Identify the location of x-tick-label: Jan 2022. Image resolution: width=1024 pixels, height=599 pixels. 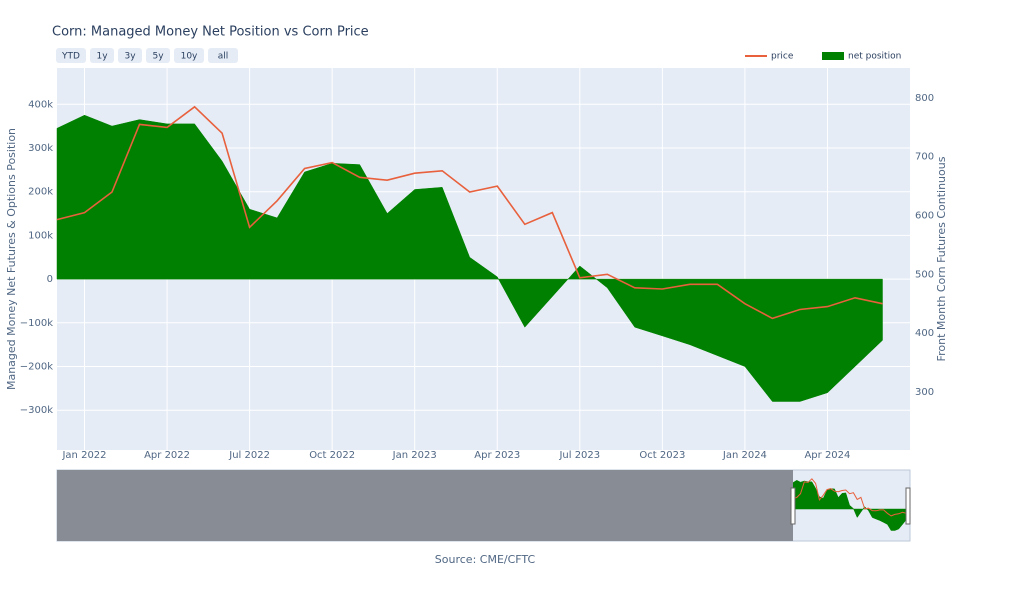
(83, 455).